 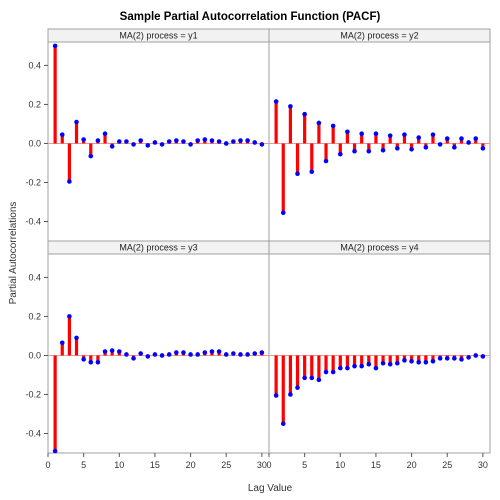 I want to click on panel-label: MA(2) process = y4, so click(x=379, y=248).